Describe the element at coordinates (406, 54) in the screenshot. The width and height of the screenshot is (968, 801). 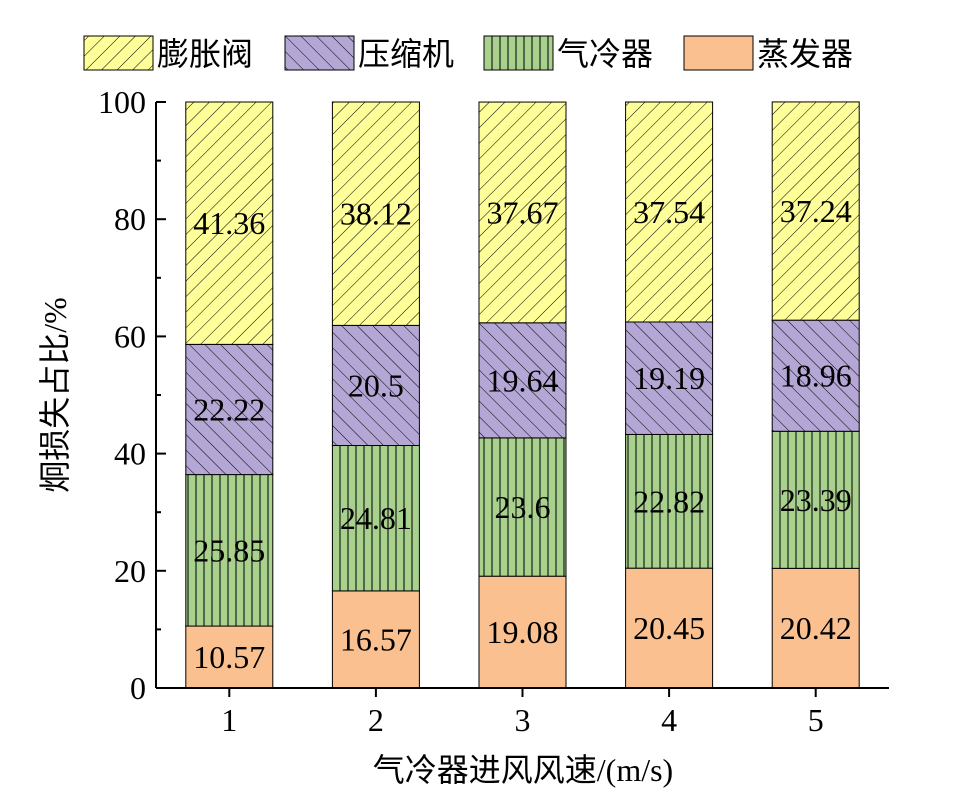
I see `legend-label: 压缩机` at that location.